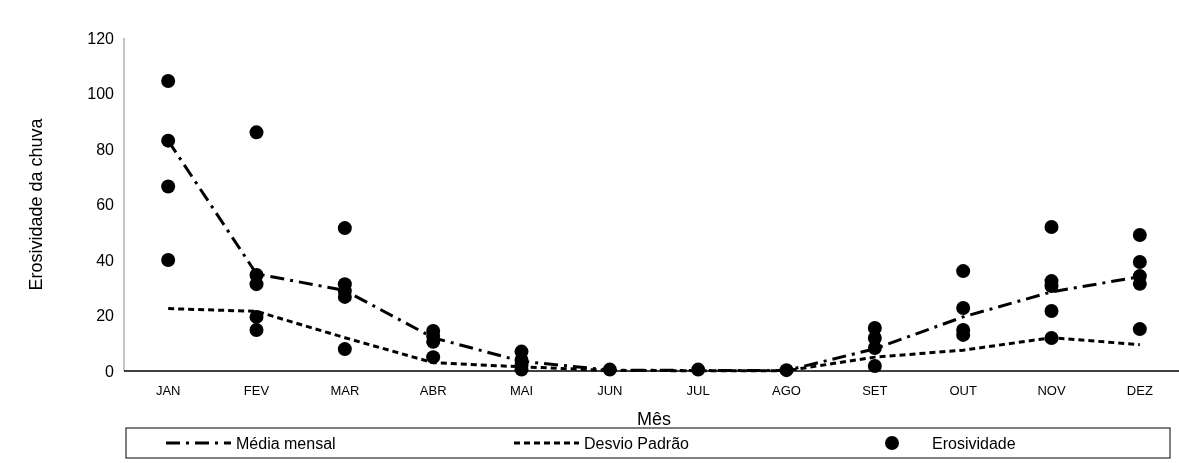  Describe the element at coordinates (1139, 390) in the screenshot. I see `x-tick-label: DEZ` at that location.